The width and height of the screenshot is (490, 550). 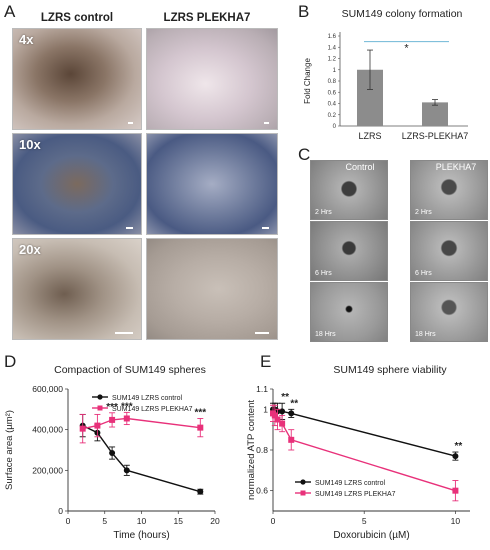 What do you see at coordinates (369, 136) in the screenshot?
I see `x-tick-label: LZRS` at bounding box center [369, 136].